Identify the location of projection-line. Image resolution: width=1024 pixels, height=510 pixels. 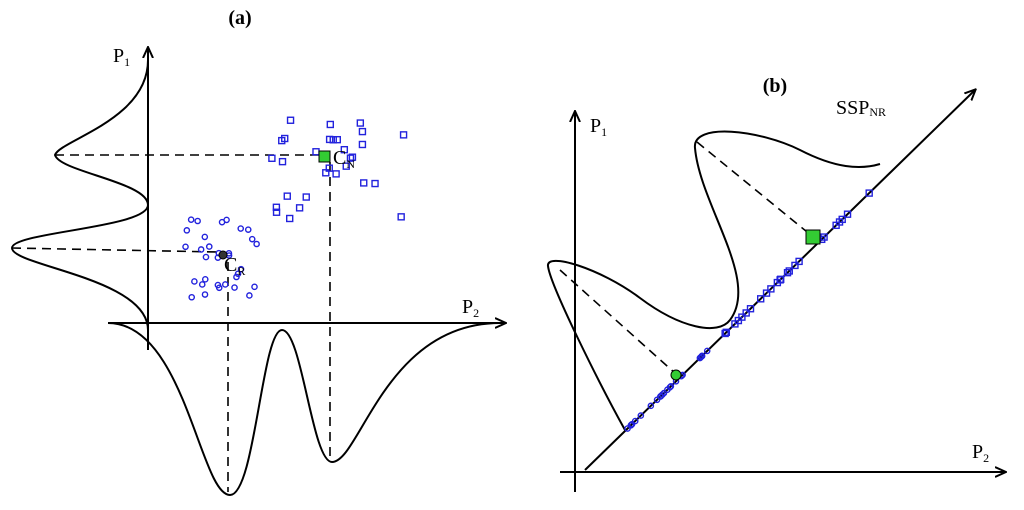
(686, 258).